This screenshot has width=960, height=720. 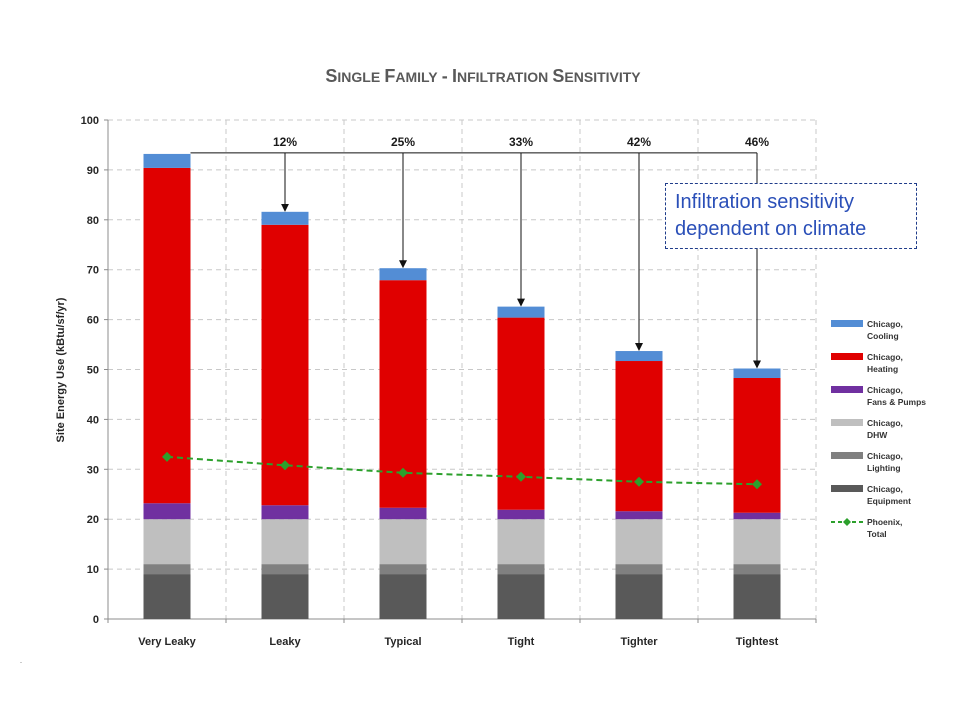 What do you see at coordinates (764, 202) in the screenshot?
I see `callout-line-1: Infiltration sensitivity` at bounding box center [764, 202].